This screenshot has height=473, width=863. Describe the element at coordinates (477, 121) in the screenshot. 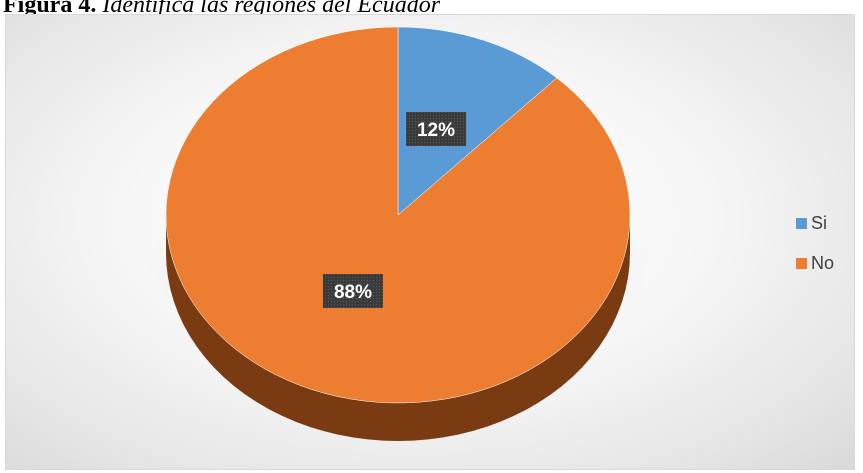

I see `pie-slice-si` at that location.